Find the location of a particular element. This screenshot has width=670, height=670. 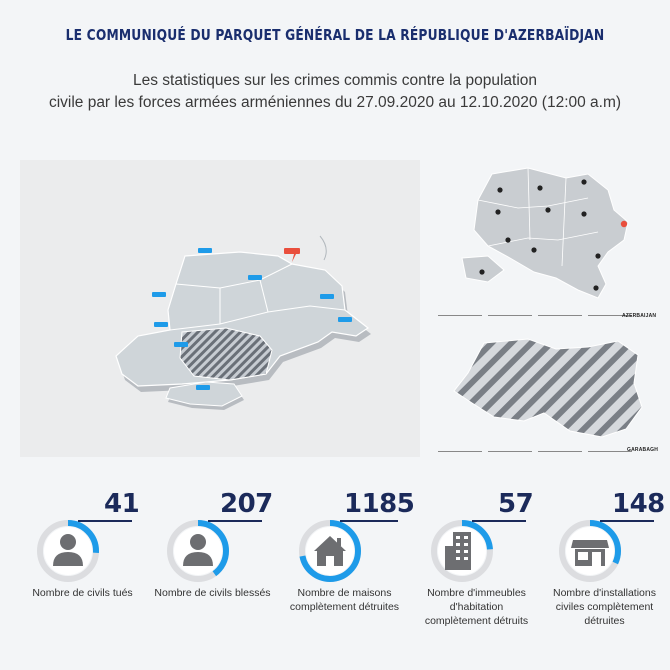

azerbaijan-caption: AZERBAIJAN is located at coordinates (639, 316).